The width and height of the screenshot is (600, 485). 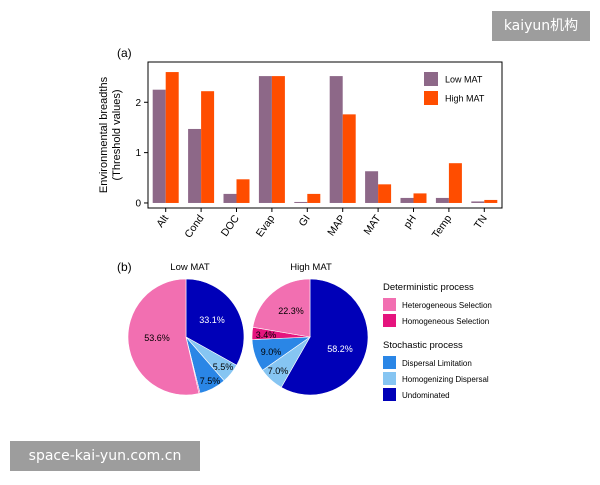 What do you see at coordinates (117, 134) in the screenshot?
I see `y-axis-label-line2: (Threshold values)` at bounding box center [117, 134].